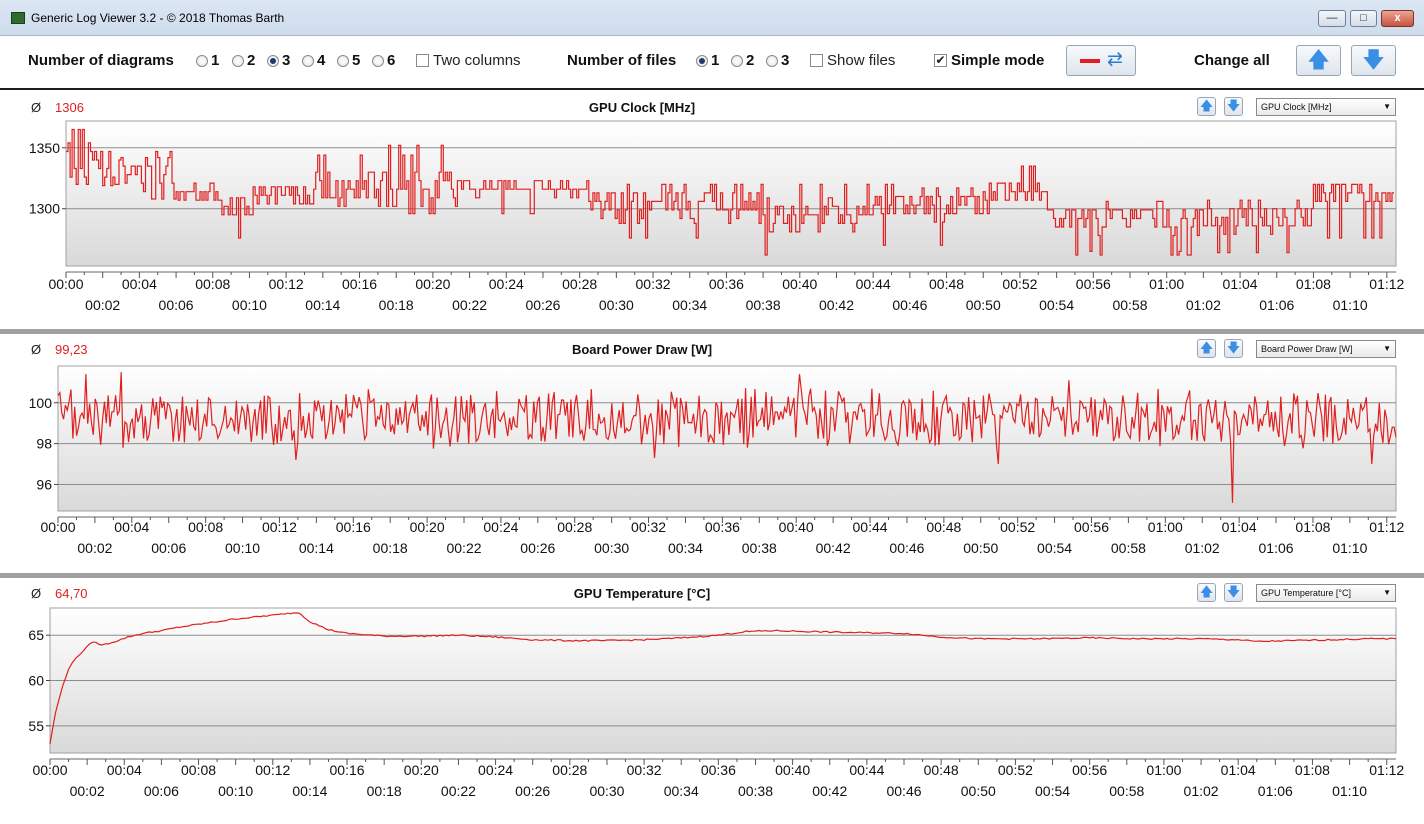  Describe the element at coordinates (316, 548) in the screenshot. I see `x-tick-label: 00:14` at that location.